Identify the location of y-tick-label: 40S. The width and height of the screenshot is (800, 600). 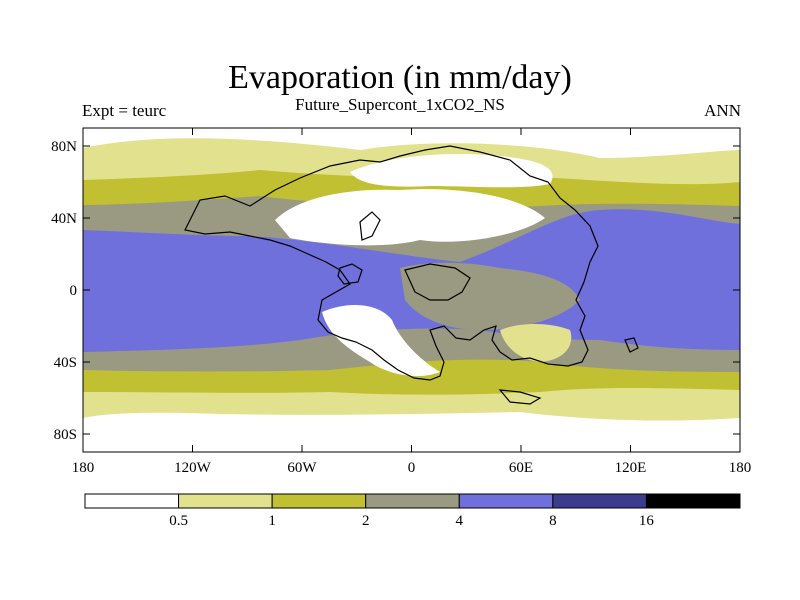
(65, 363).